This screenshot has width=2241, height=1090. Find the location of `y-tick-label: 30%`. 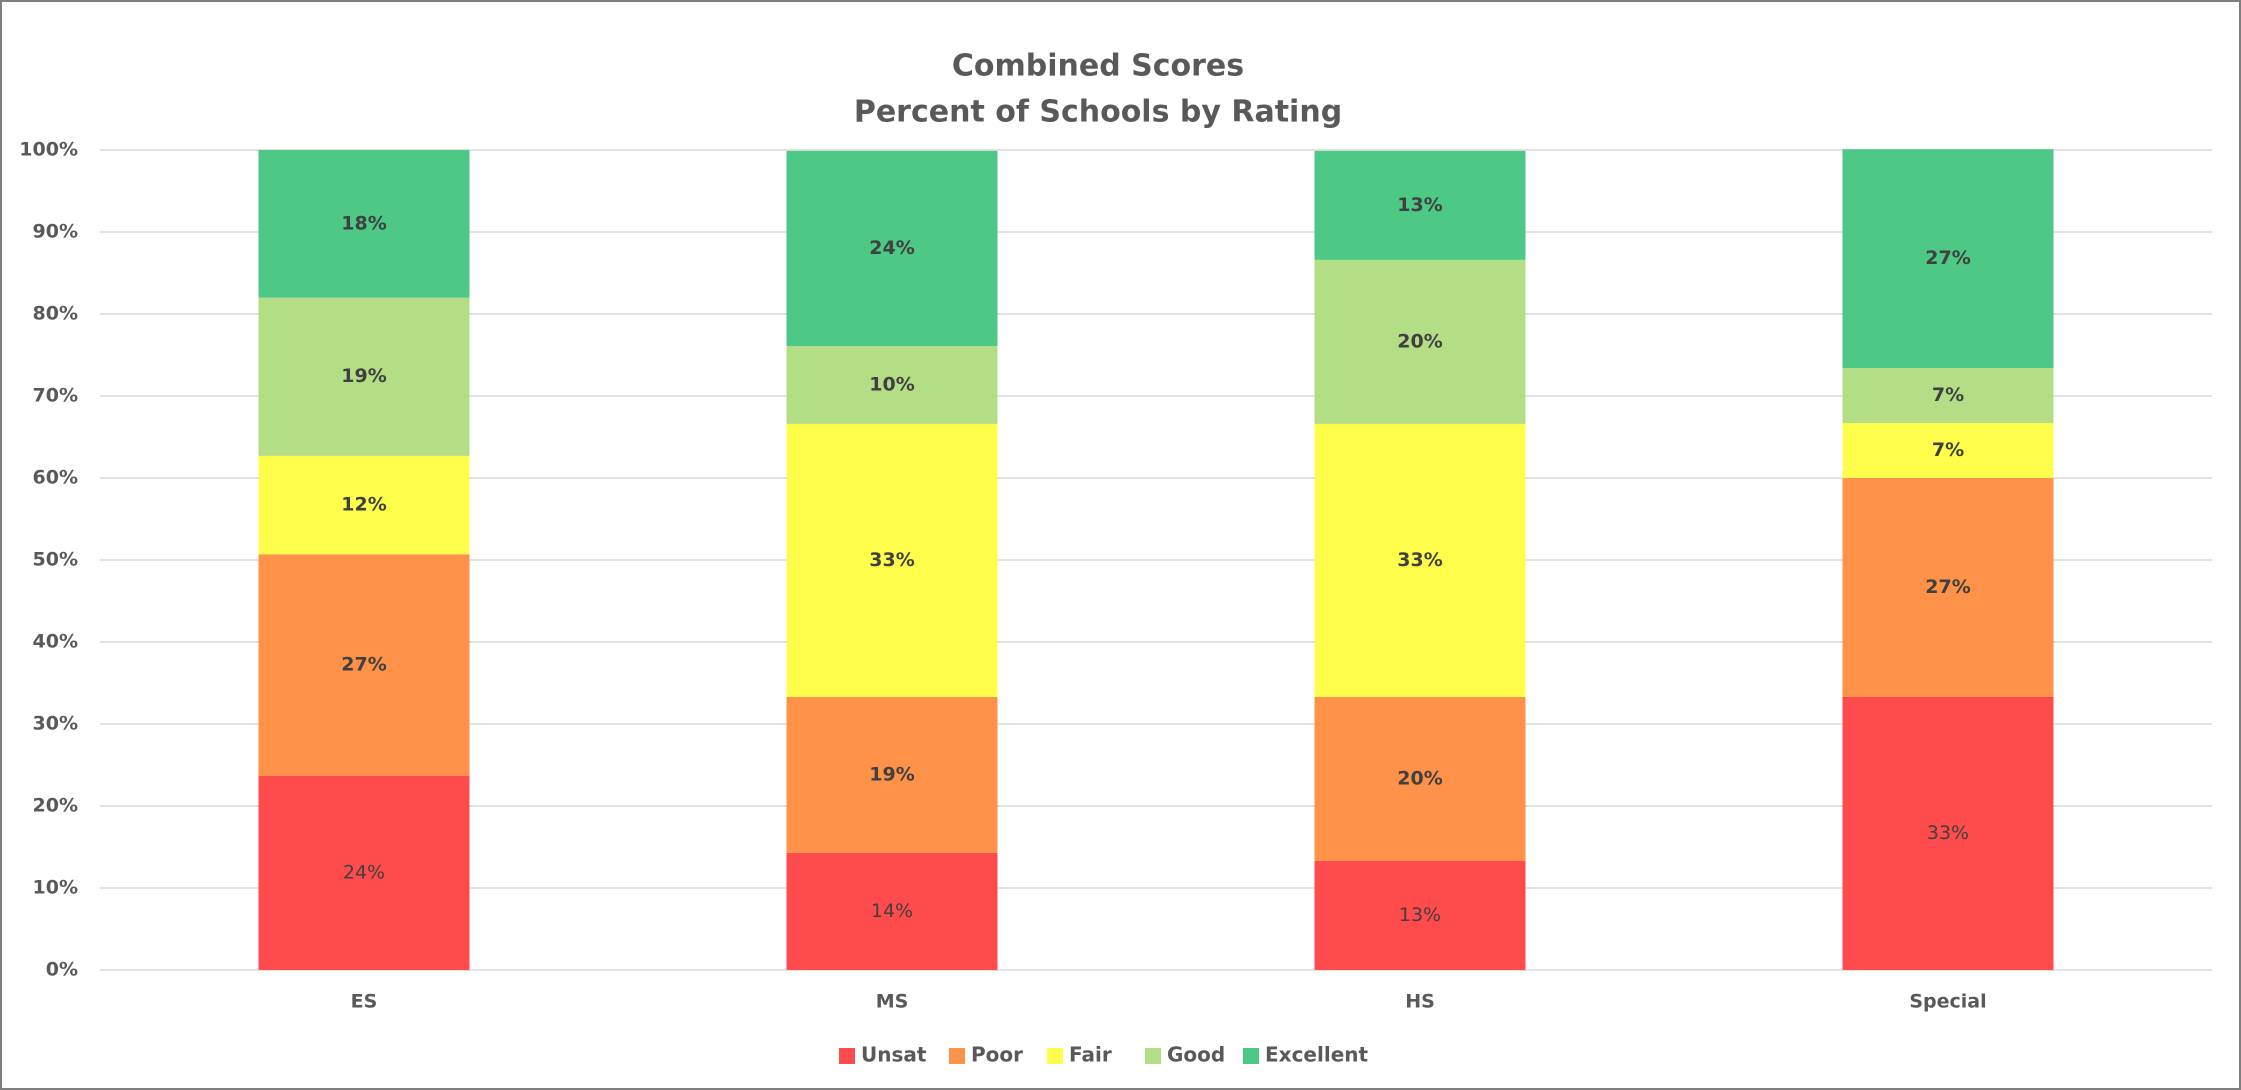

y-tick-label: 30% is located at coordinates (55, 724).